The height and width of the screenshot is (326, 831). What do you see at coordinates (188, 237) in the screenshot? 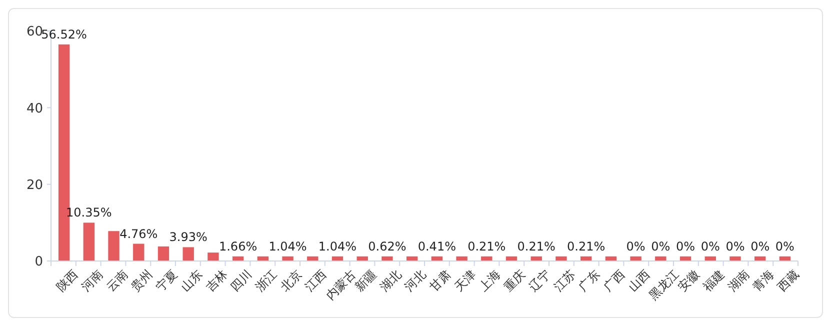
I see `annotation: 3.93%` at bounding box center [188, 237].